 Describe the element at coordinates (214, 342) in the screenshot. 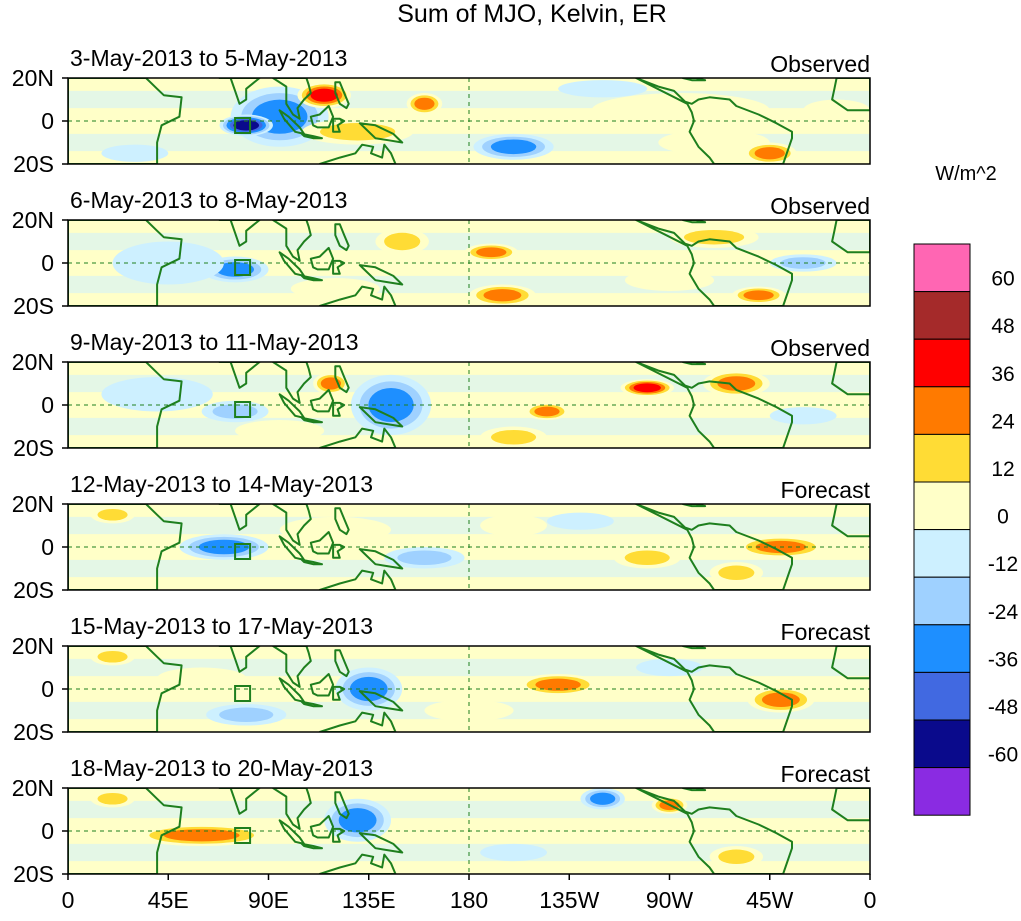

I see `panel-date-range: 9-May-2013 to 11-May-2013` at that location.